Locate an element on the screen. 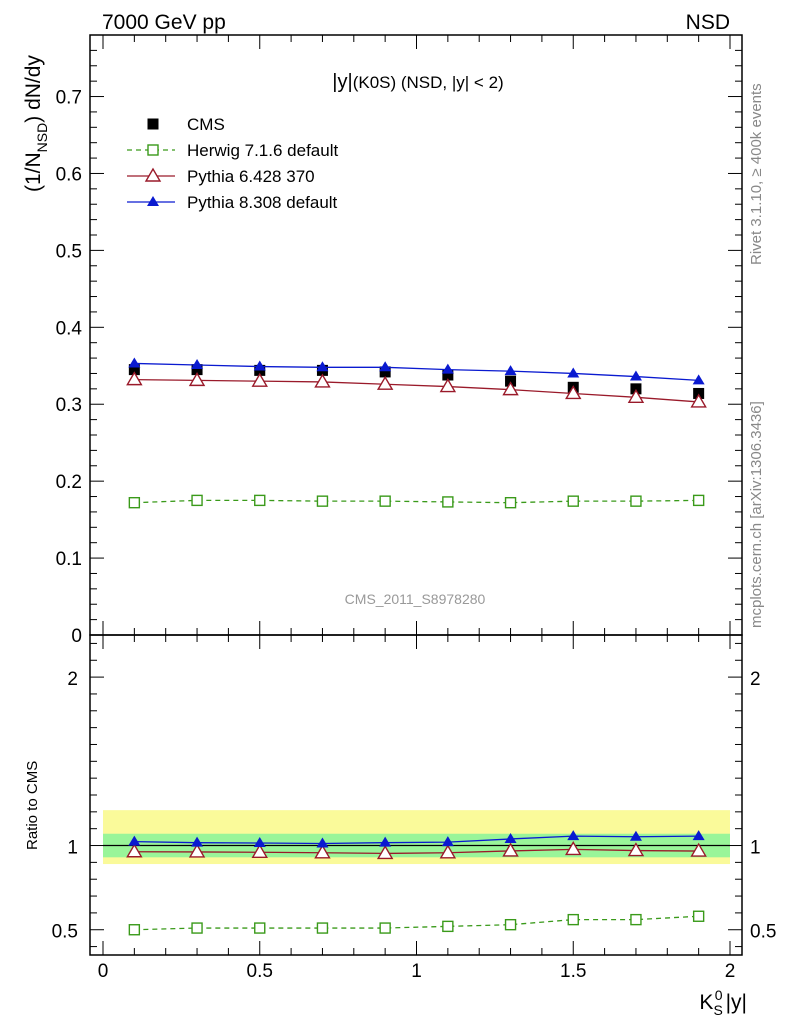 This screenshot has width=786, height=1029. ratio-y-tick-label-right: 2 is located at coordinates (755, 679).